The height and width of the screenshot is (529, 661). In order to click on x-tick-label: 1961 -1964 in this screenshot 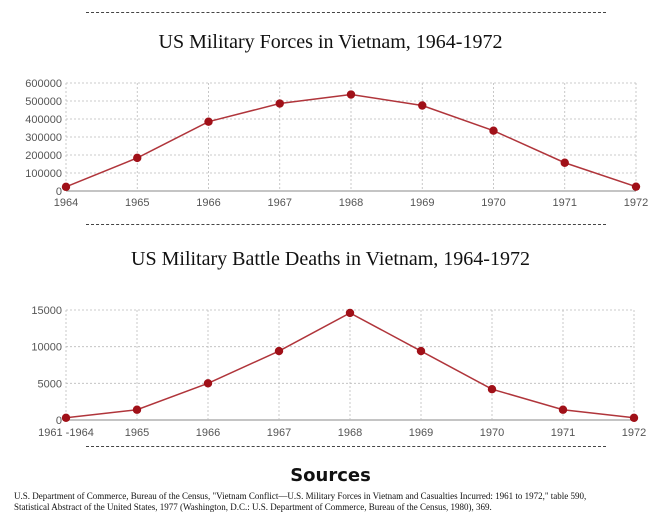, I will do `click(66, 433)`.